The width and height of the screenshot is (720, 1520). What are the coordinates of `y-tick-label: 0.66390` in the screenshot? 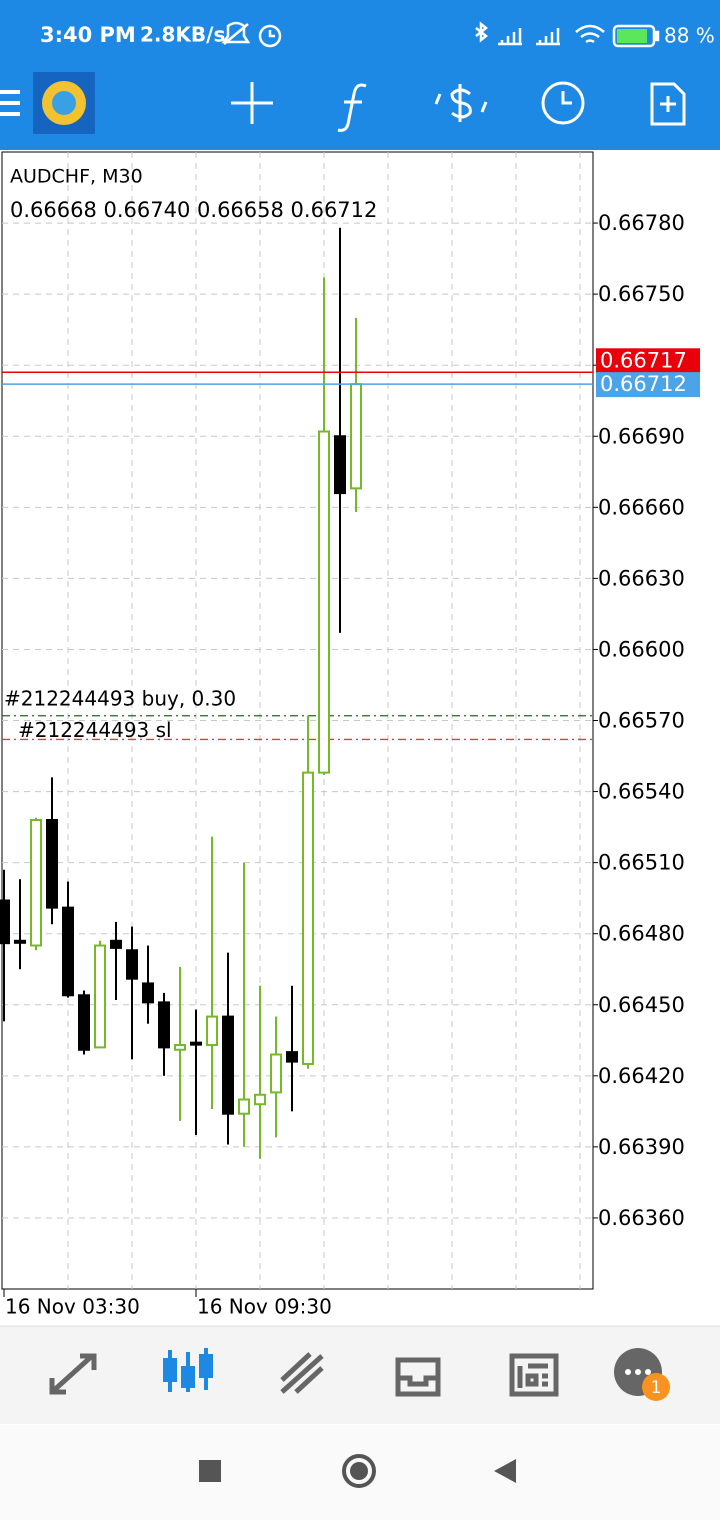 It's located at (641, 1147).